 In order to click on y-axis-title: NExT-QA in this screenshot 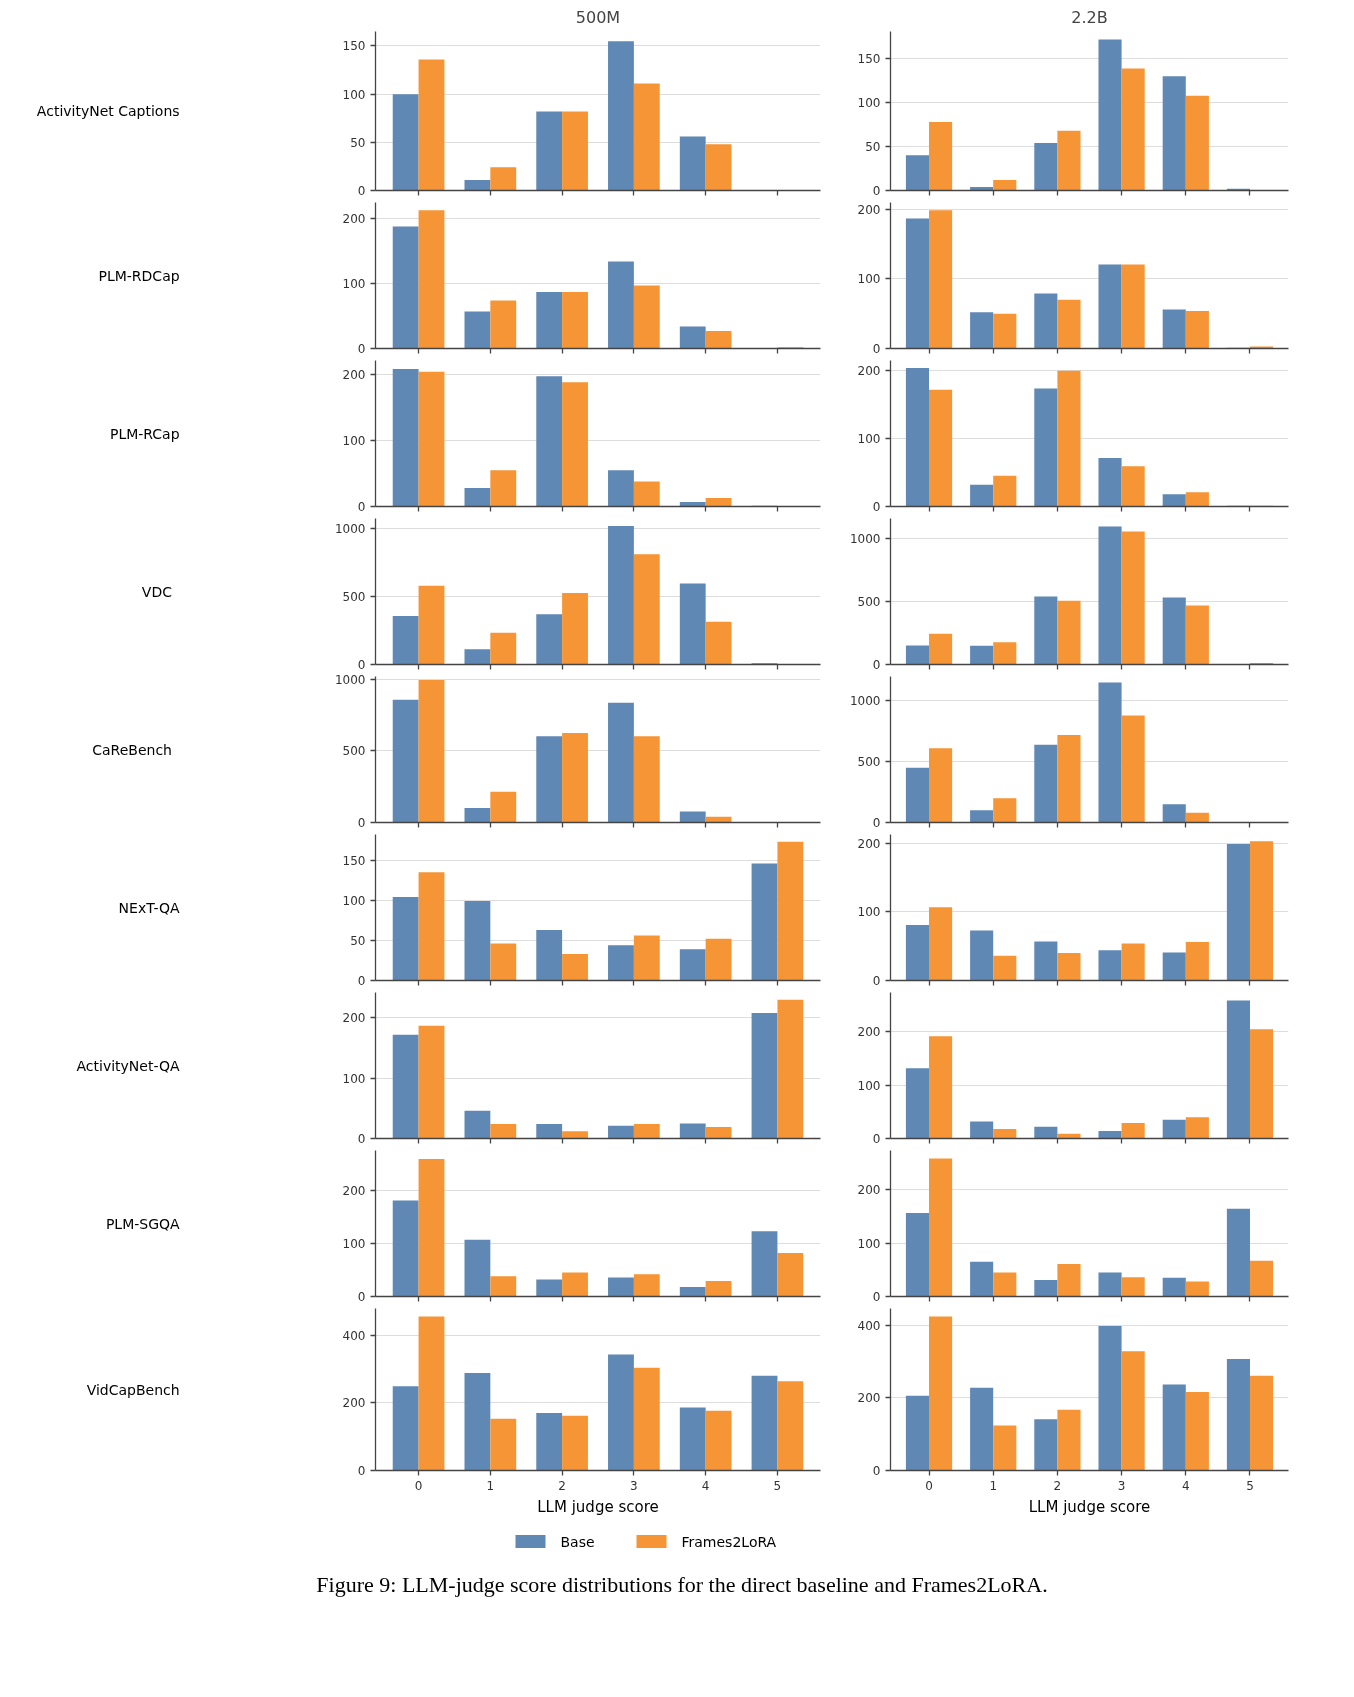, I will do `click(149, 907)`.